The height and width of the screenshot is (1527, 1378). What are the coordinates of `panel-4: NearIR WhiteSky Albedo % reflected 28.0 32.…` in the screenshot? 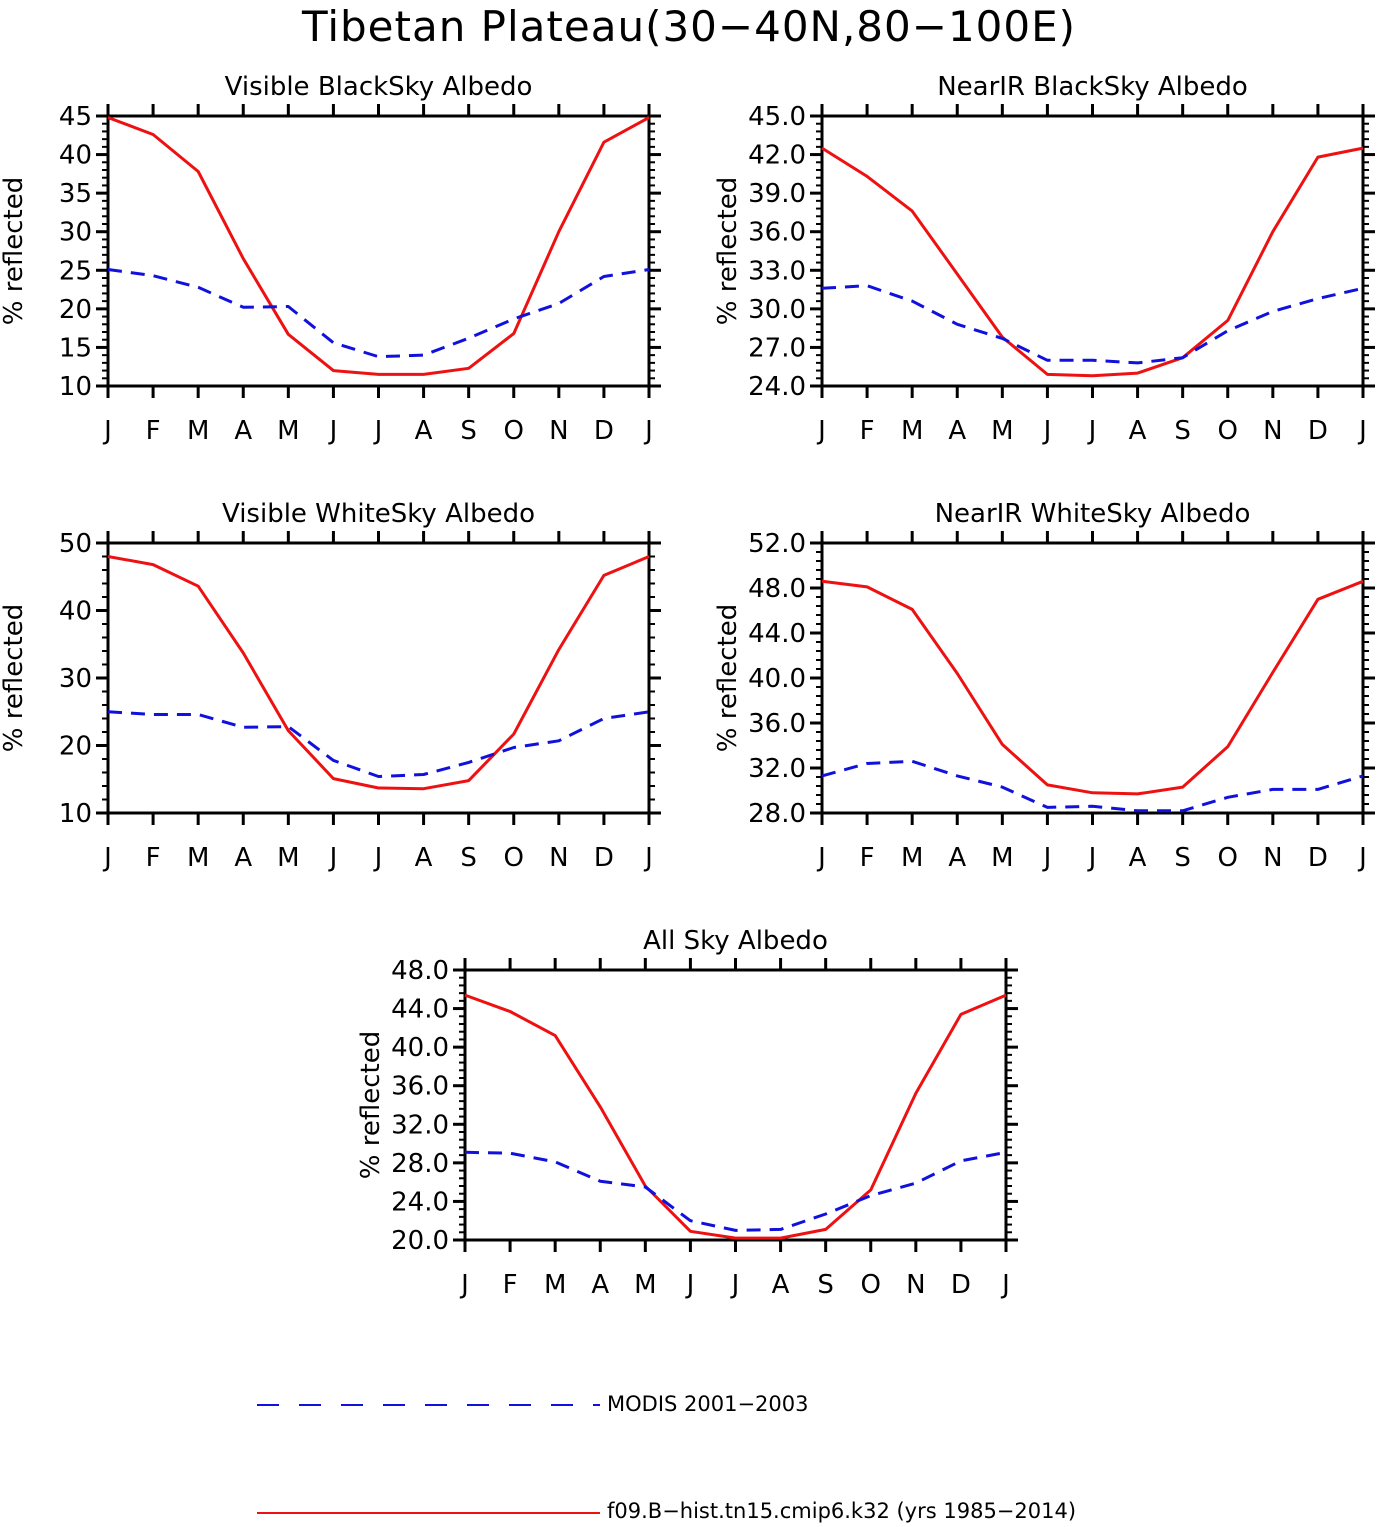 It's located at (1044, 686).